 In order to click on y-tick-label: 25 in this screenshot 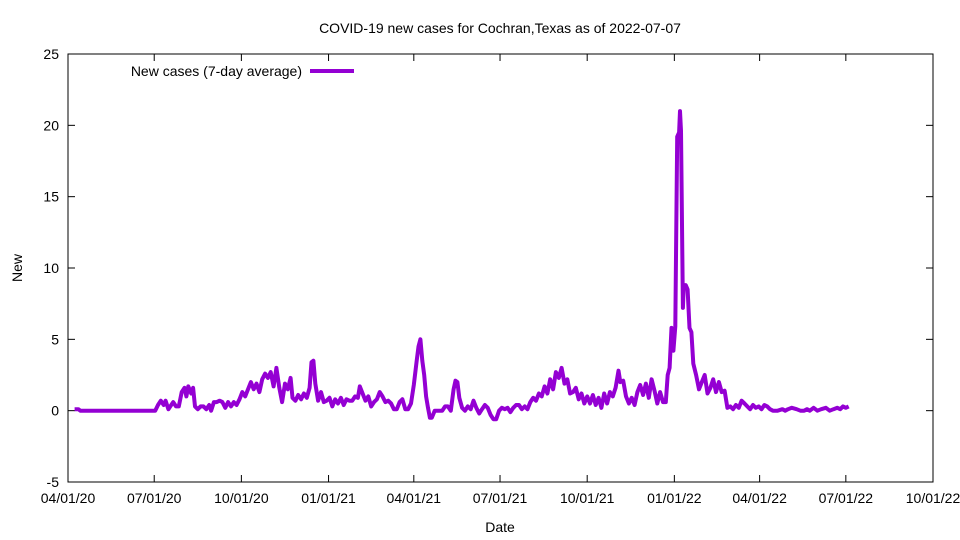, I will do `click(51, 54)`.